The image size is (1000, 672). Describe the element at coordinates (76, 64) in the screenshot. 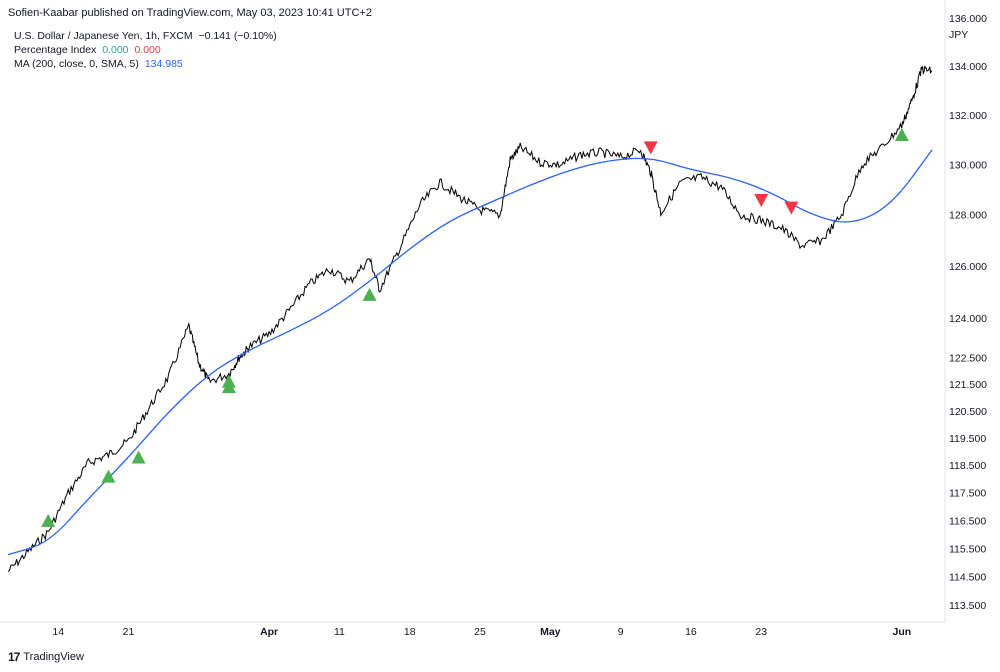

I see `legend-ma-name: MA (200, close, 0, SMA, 5)` at that location.